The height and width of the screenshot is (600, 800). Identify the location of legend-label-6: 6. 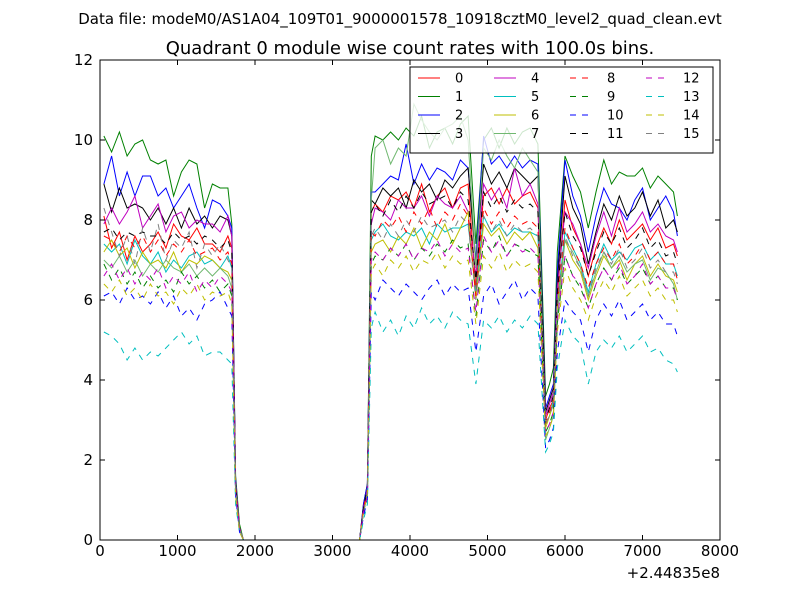
(535, 116).